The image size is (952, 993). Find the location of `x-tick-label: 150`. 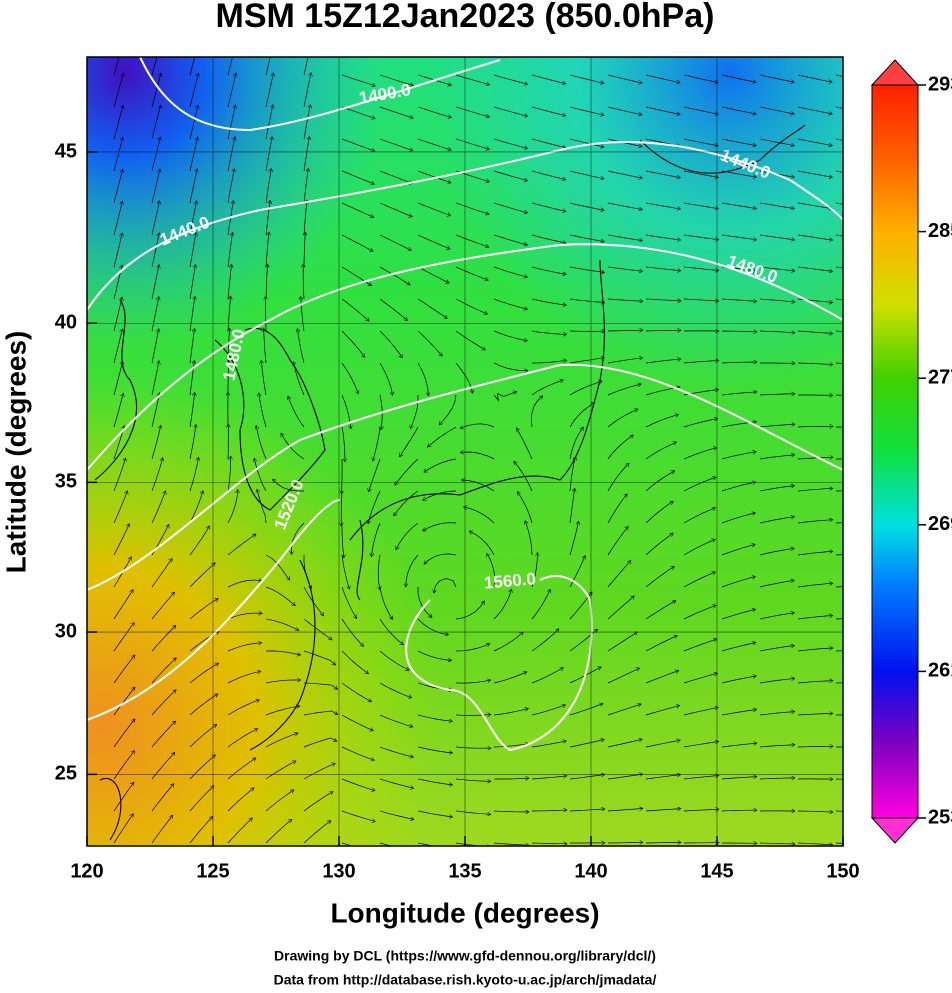

x-tick-label: 150 is located at coordinates (842, 871).